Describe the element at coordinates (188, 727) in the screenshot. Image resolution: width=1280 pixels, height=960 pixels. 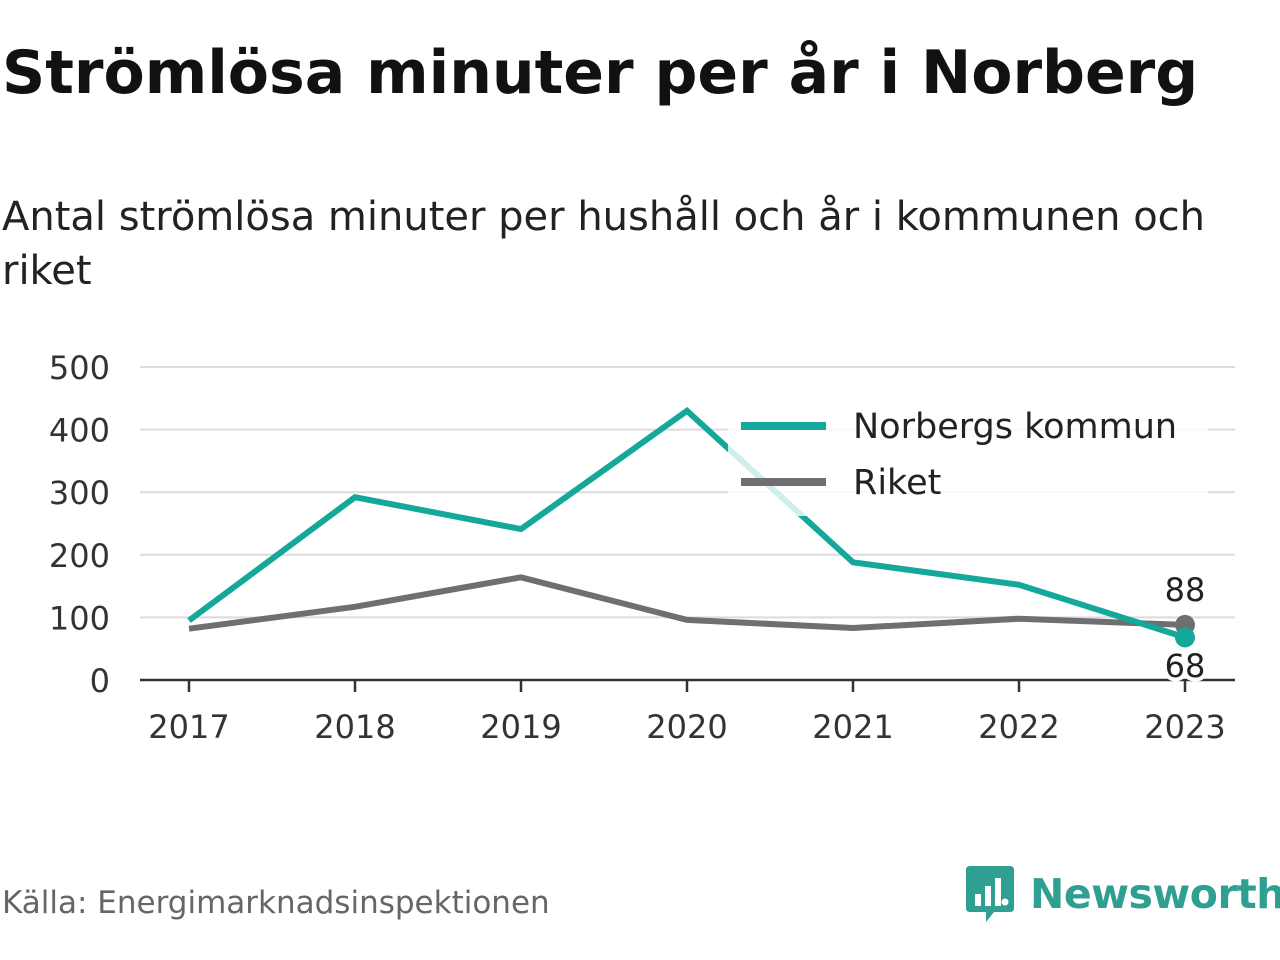
I see `x-tick-label: 2017` at that location.